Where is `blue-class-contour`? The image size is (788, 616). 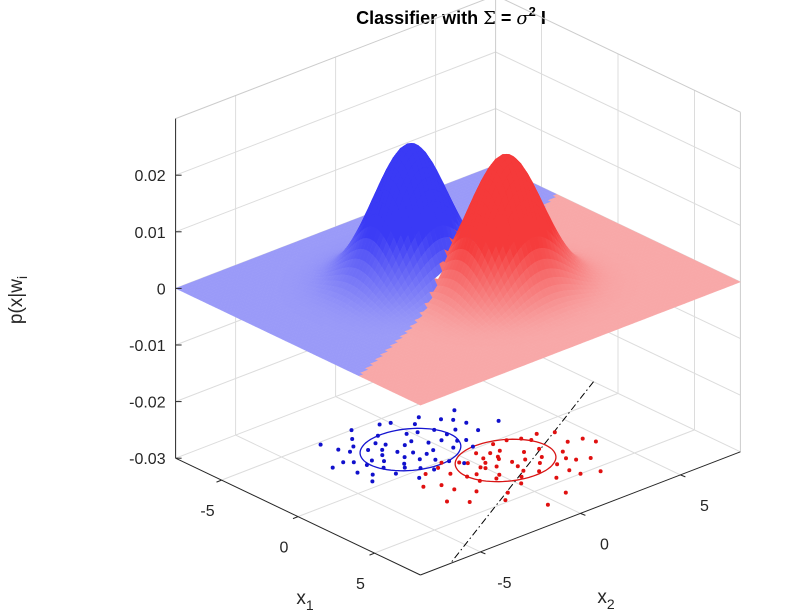
blue-class-contour is located at coordinates (410, 449).